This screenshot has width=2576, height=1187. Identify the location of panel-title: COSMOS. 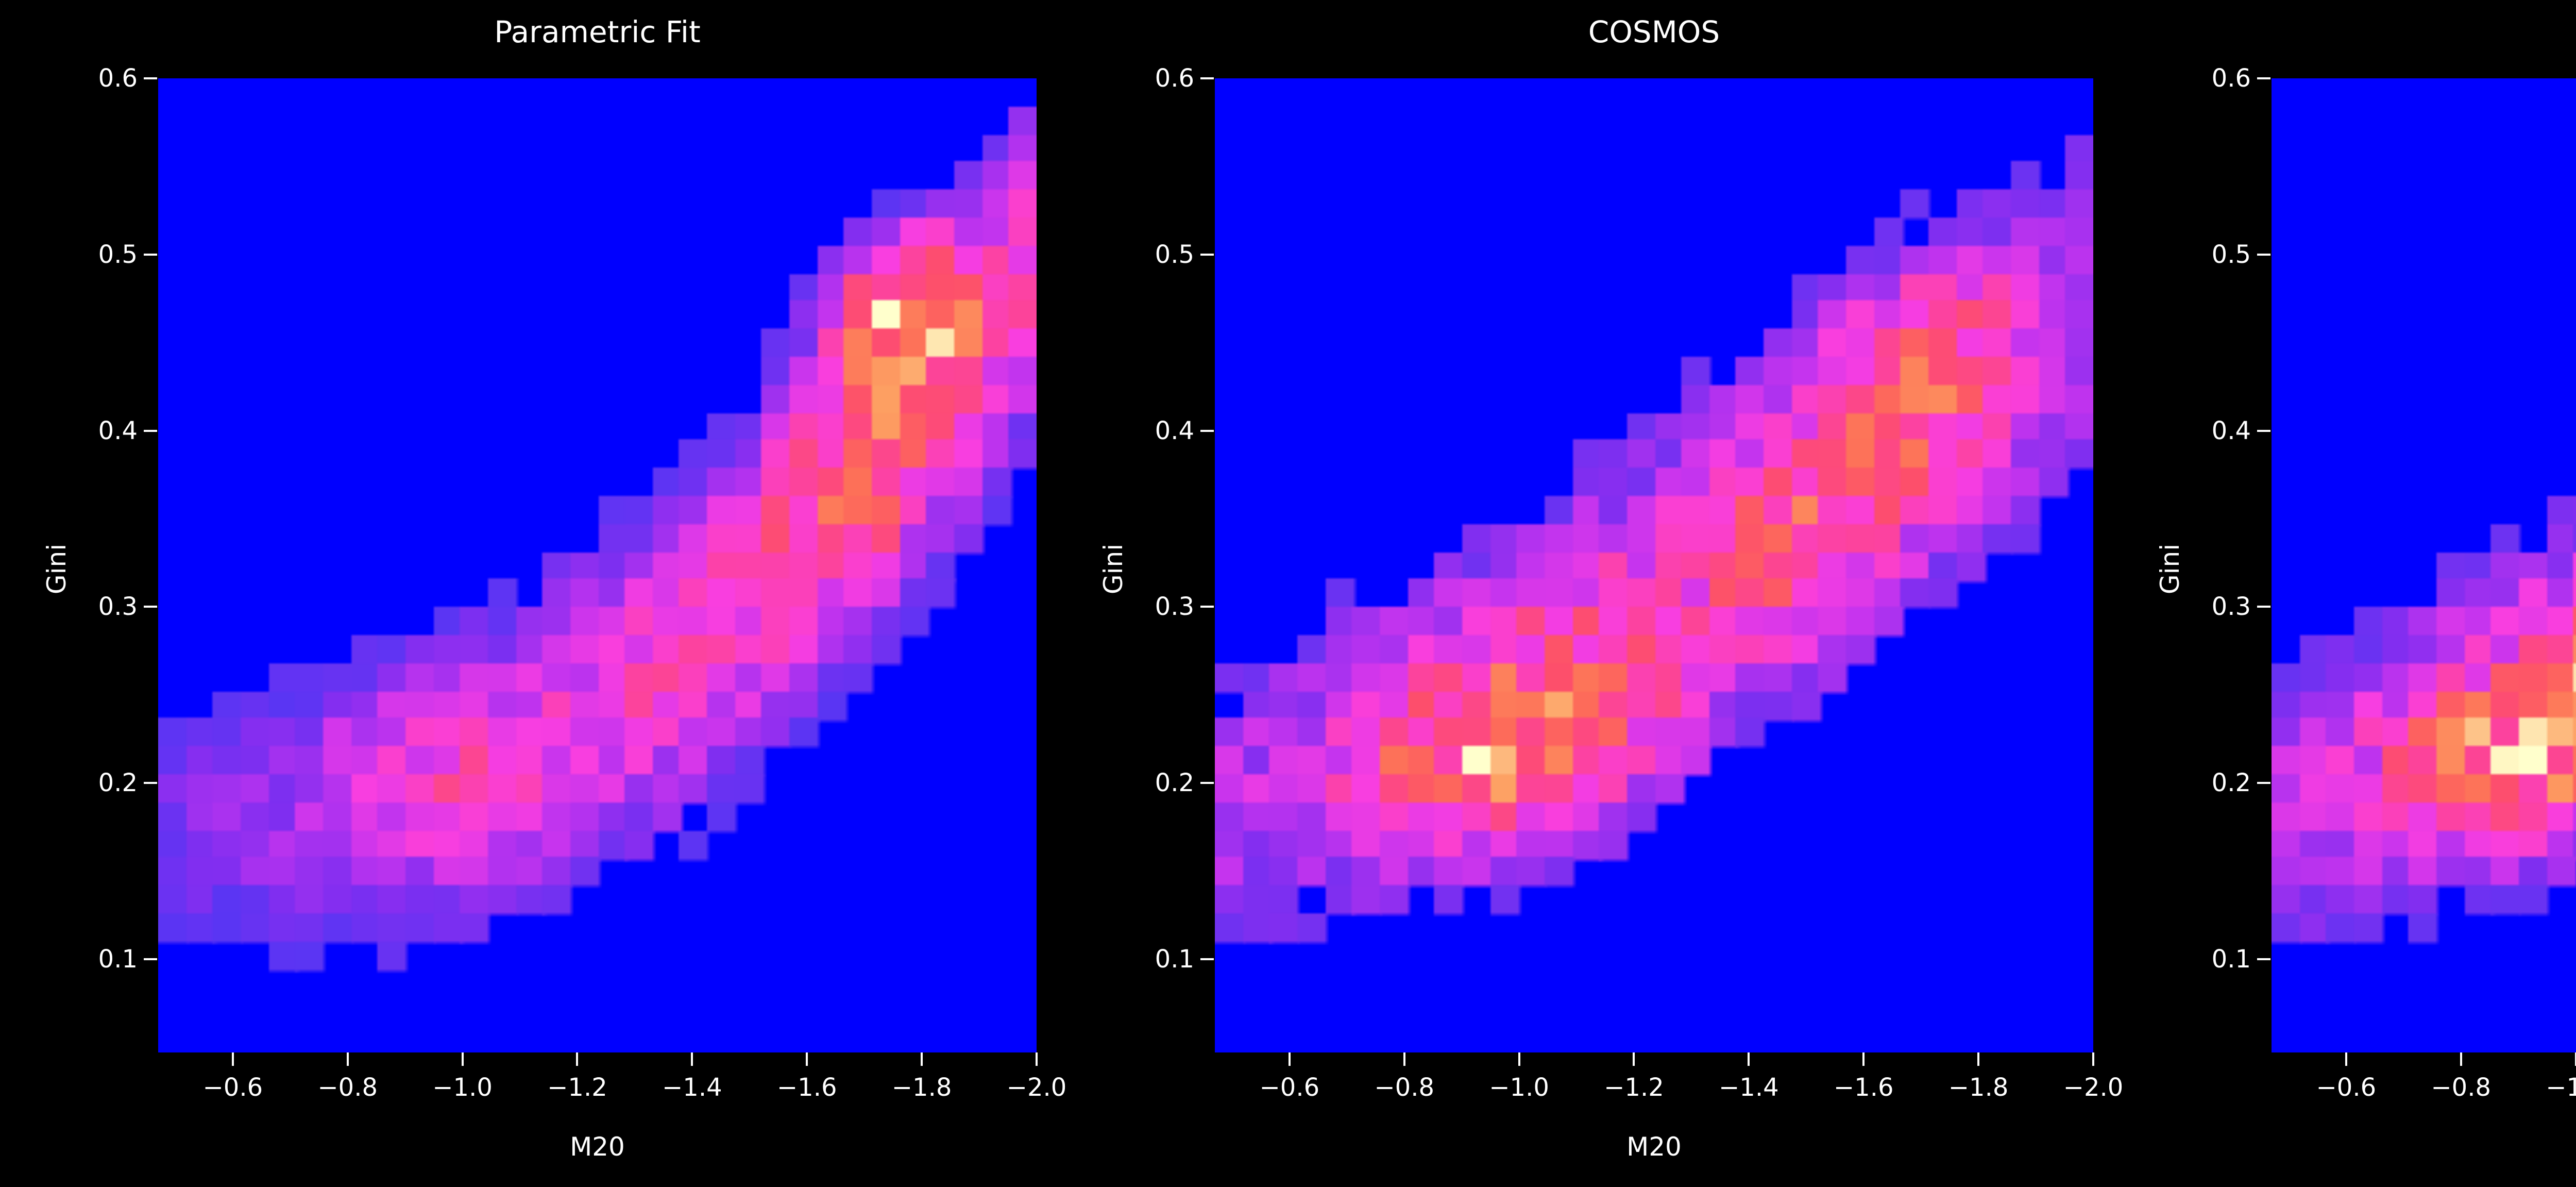
(1654, 31).